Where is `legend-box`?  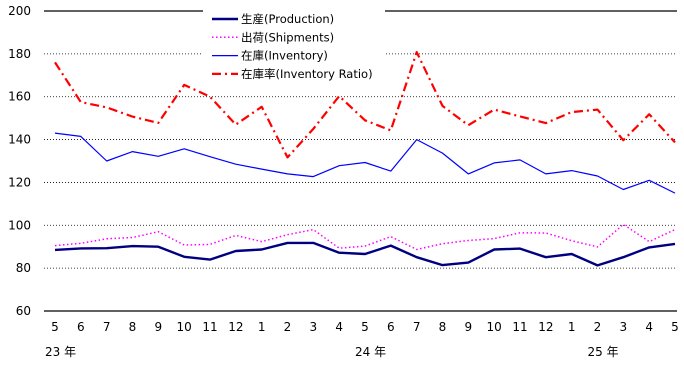 legend-box is located at coordinates (294, 46).